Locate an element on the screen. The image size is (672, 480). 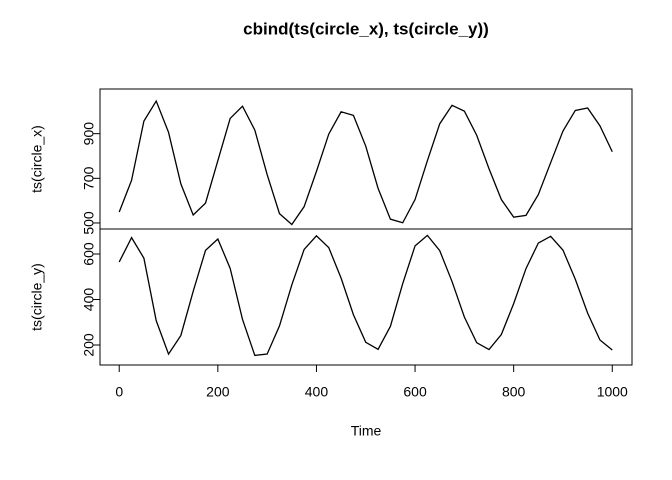
x-tick-label: 400 is located at coordinates (317, 392).